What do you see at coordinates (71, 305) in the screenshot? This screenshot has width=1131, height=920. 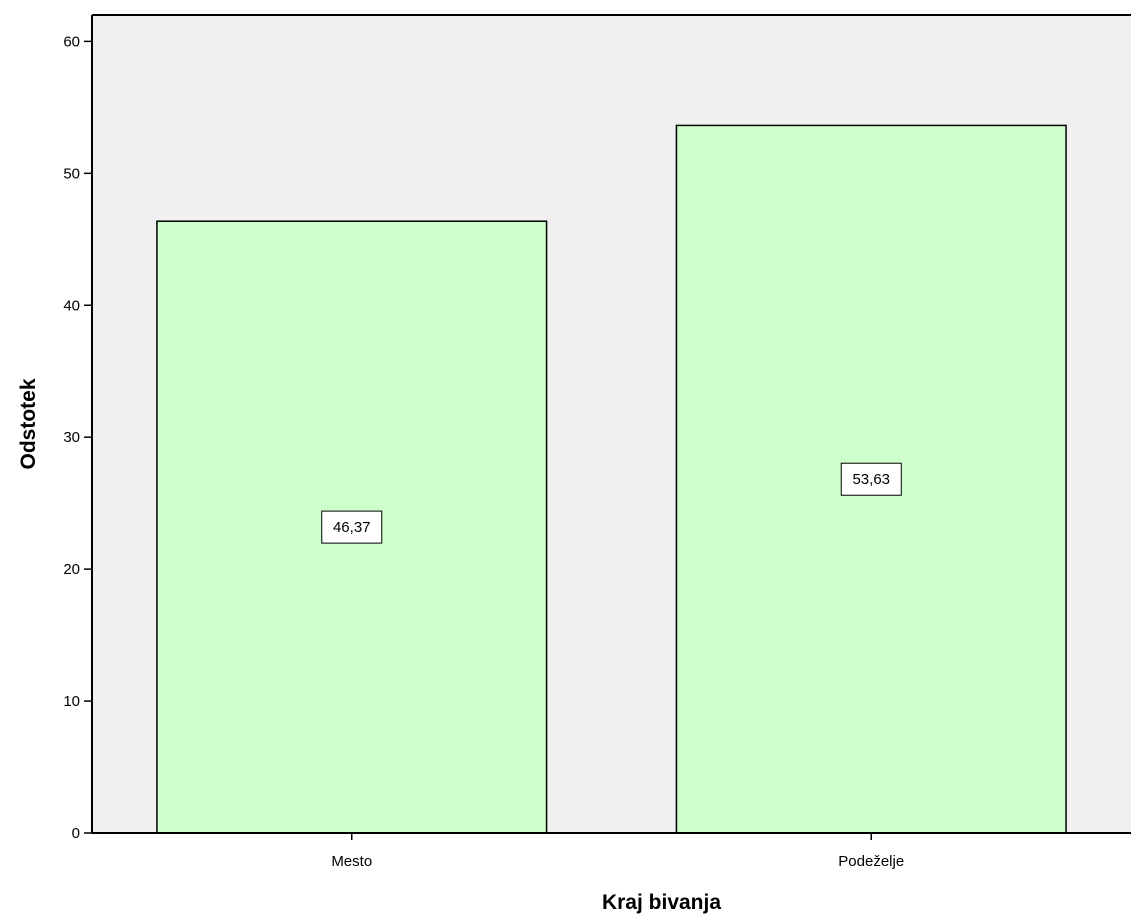 I see `y-tick-label: 40` at bounding box center [71, 305].